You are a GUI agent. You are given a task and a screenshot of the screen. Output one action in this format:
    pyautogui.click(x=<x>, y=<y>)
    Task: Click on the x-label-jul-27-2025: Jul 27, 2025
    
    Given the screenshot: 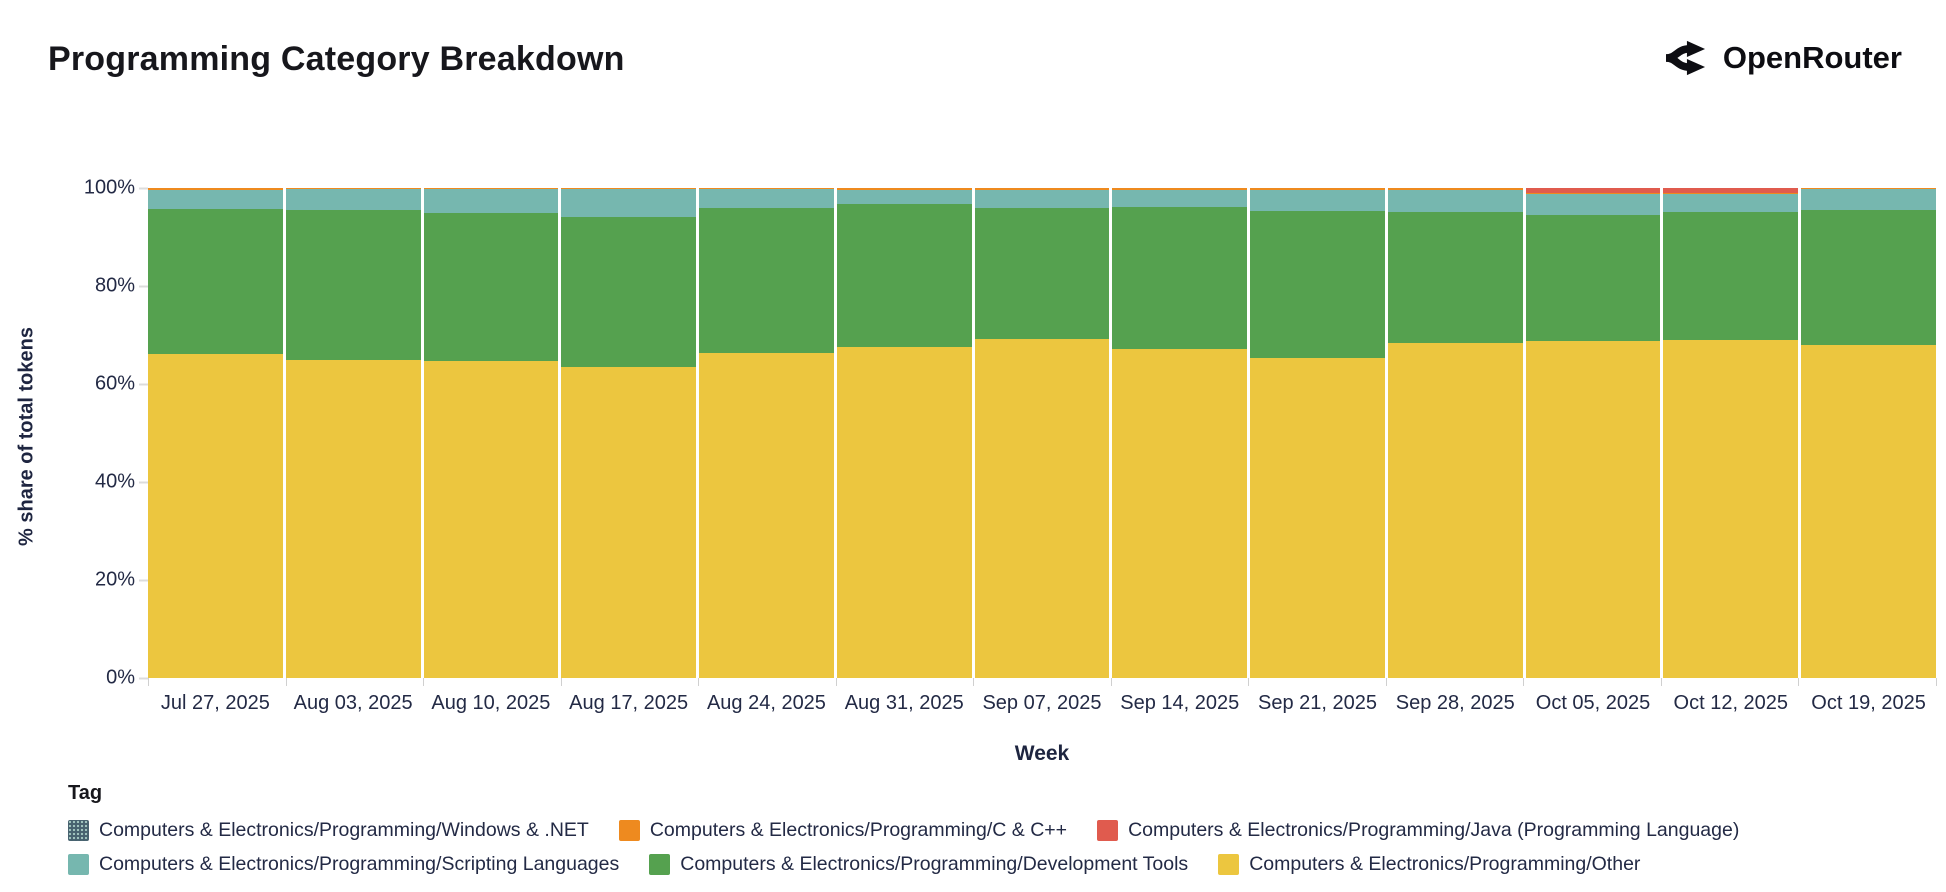 What is the action you would take?
    pyautogui.click(x=215, y=703)
    